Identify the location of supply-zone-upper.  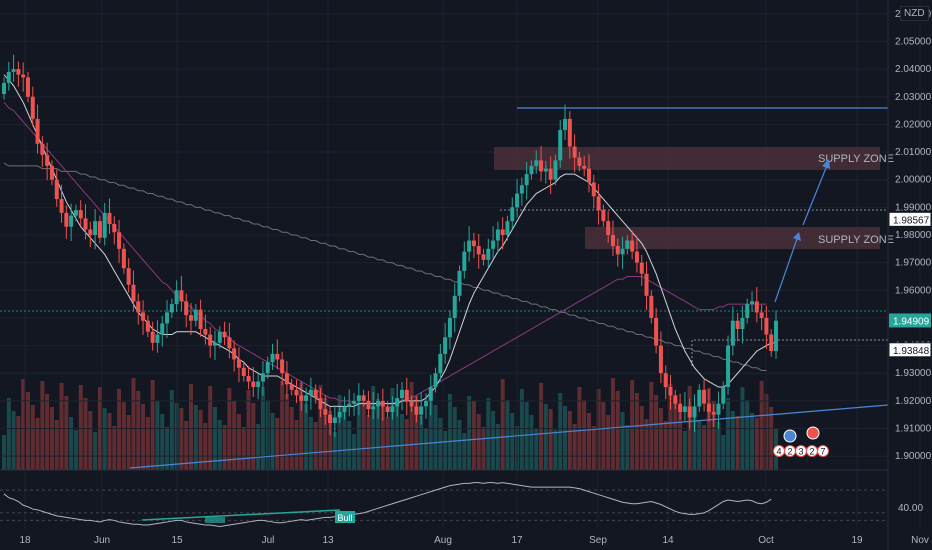
(687, 158).